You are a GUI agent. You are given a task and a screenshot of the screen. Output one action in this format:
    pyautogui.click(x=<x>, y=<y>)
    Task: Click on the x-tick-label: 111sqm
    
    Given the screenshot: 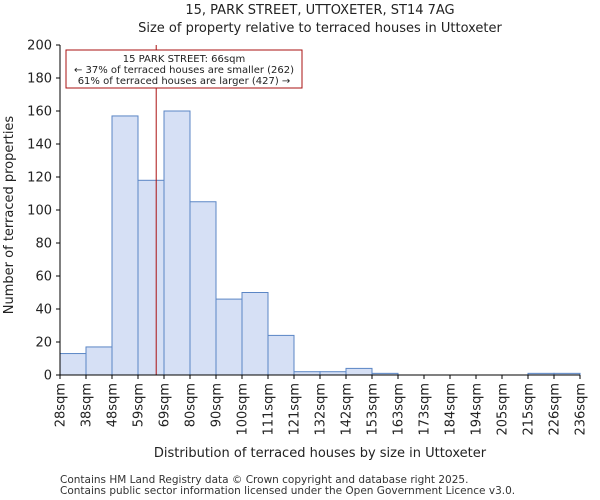 What is the action you would take?
    pyautogui.click(x=269, y=409)
    